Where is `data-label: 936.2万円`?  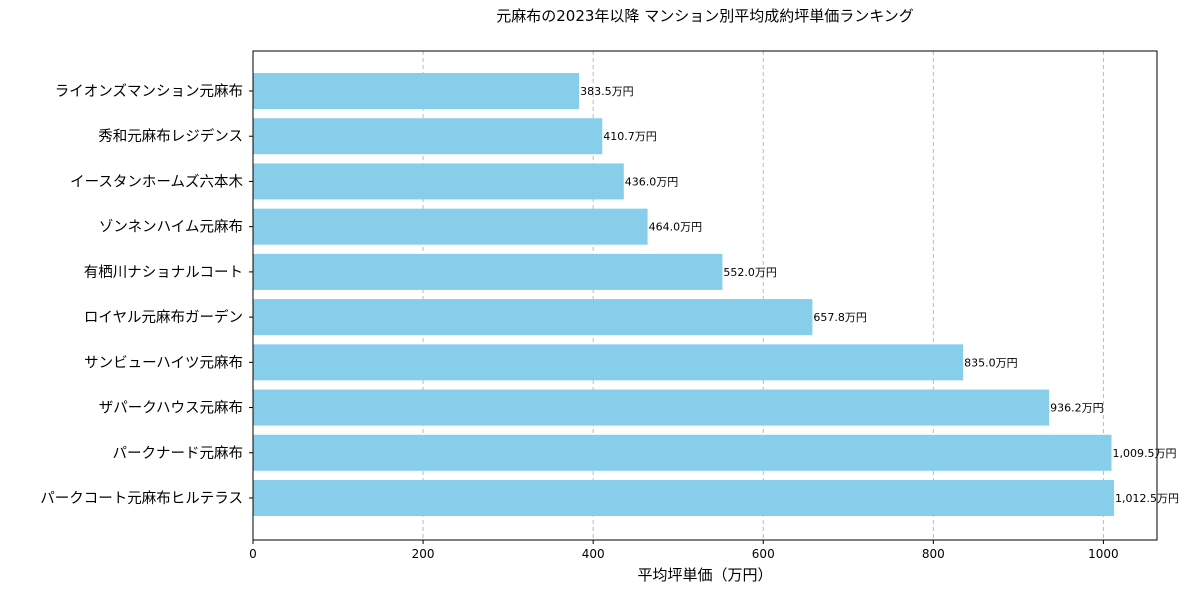
data-label: 936.2万円 is located at coordinates (1077, 408).